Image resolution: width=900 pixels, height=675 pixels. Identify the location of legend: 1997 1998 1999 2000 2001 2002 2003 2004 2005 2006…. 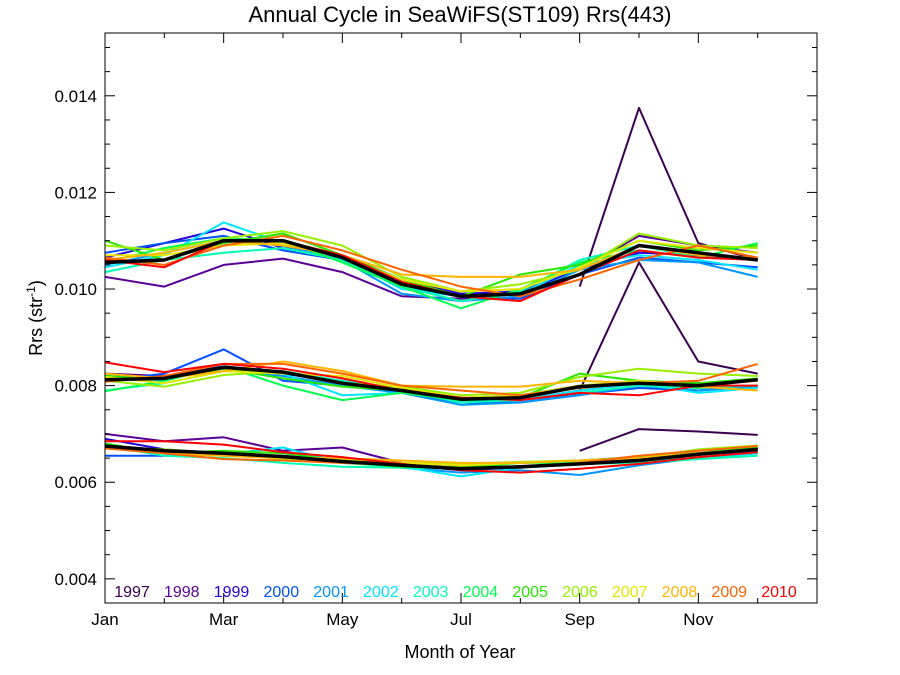
(455, 592).